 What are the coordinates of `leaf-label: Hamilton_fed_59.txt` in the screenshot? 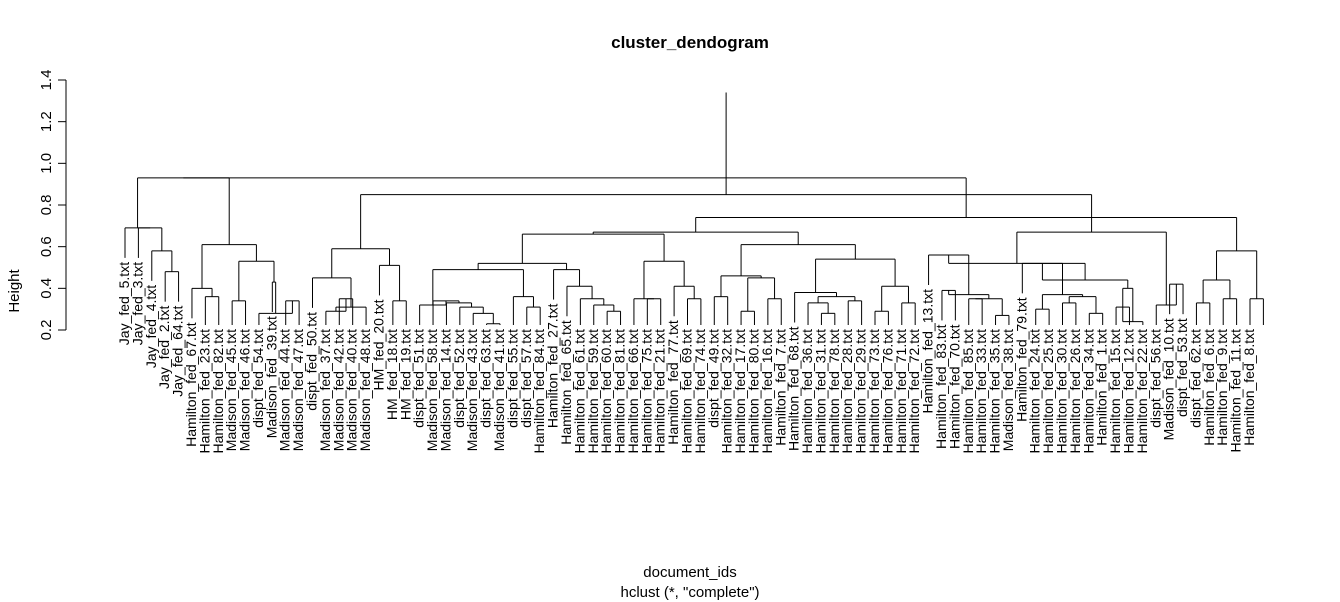 It's located at (593, 391).